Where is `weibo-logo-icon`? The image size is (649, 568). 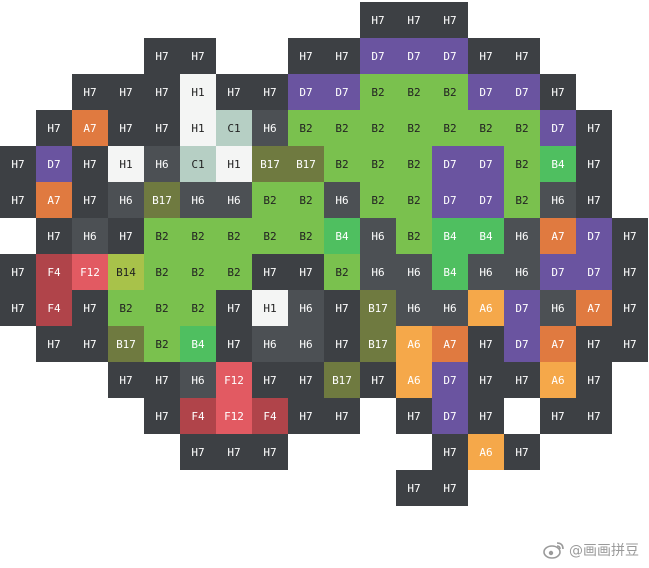
weibo-logo-icon is located at coordinates (554, 550).